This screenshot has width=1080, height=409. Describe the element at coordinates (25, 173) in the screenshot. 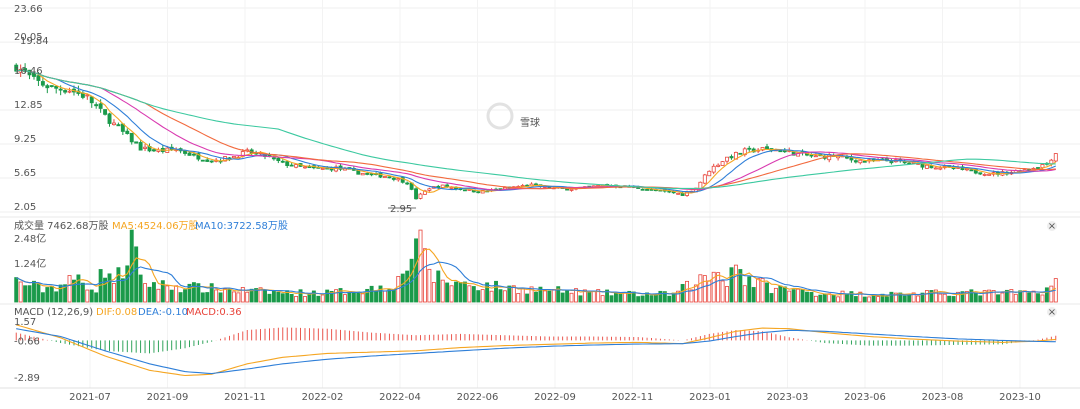

I see `price-tick-label: 5.65` at that location.